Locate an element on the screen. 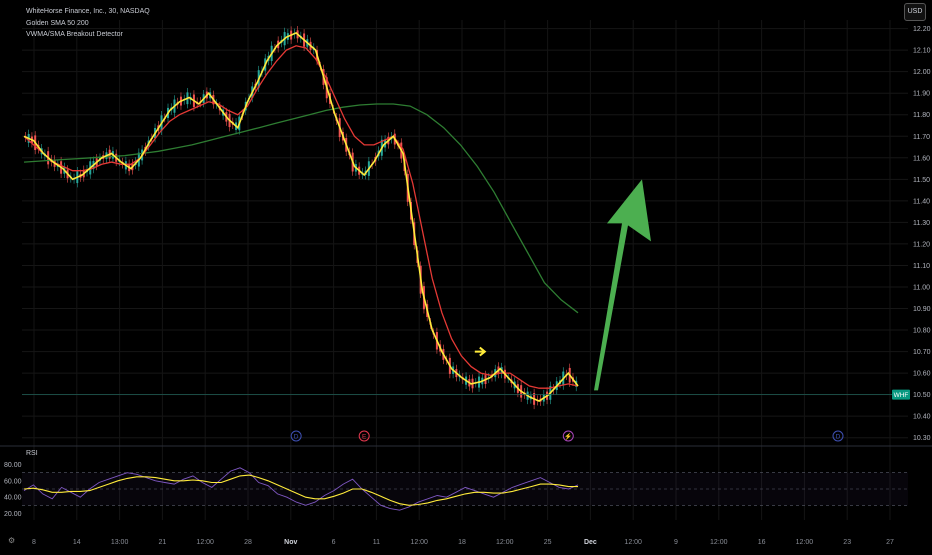  rsi-y-tick-label: 60.00 is located at coordinates (13, 481).